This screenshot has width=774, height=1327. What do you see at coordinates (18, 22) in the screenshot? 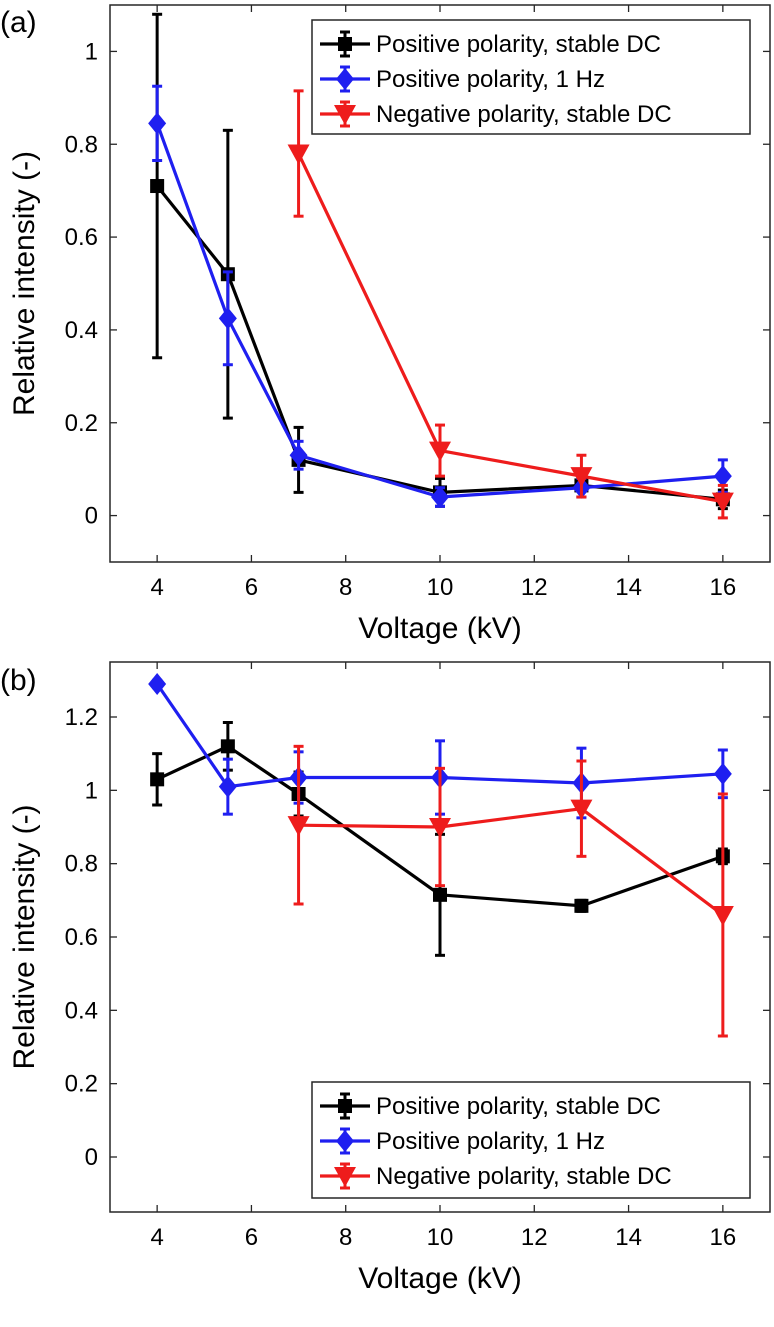
I see `panel-label: (a)` at bounding box center [18, 22].